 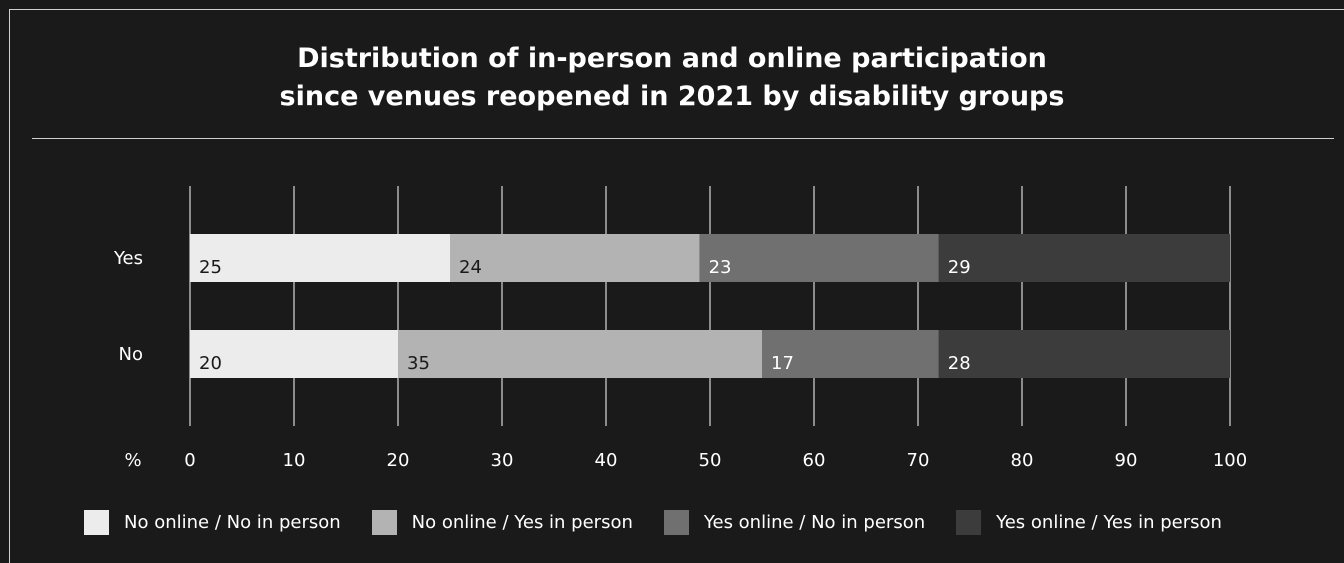 I want to click on x-tick-label: 80, so click(x=1022, y=460).